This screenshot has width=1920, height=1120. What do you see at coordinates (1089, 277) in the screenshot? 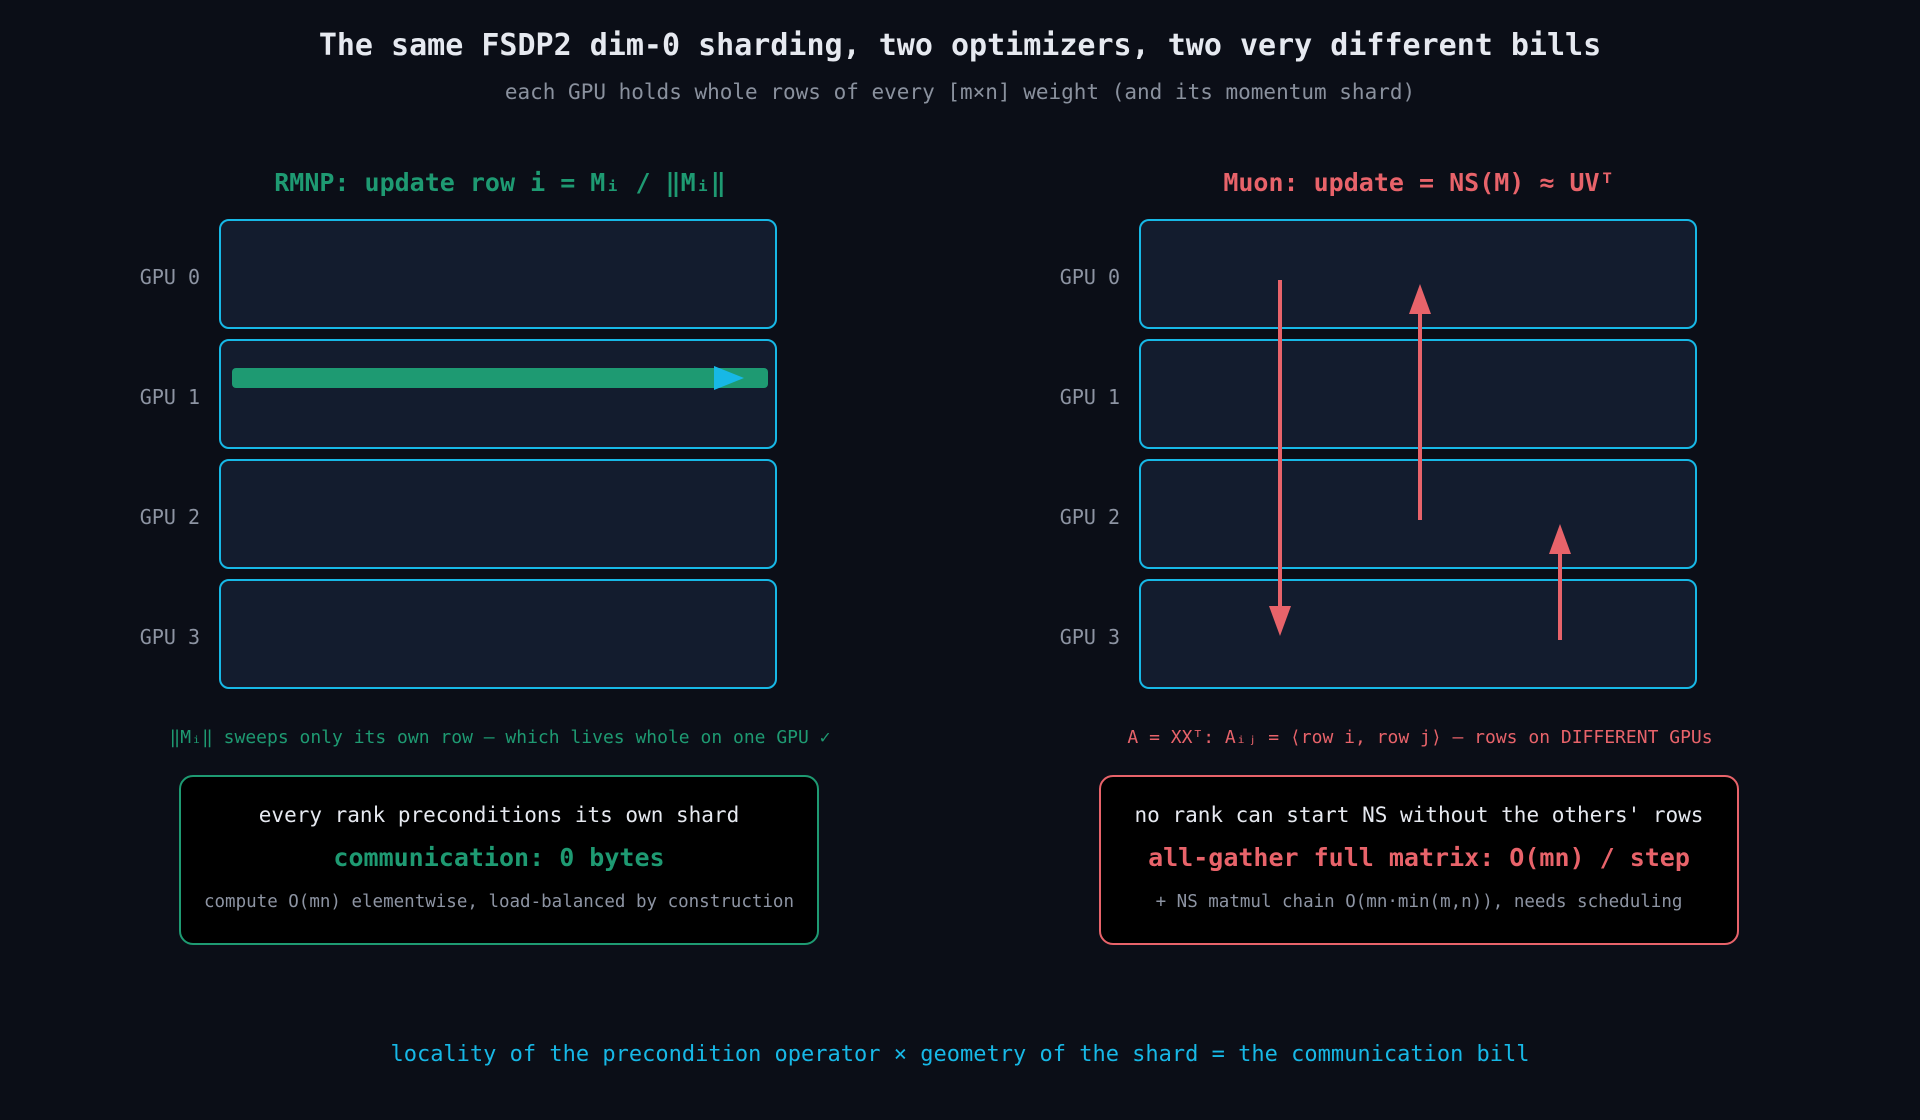
I see `muon-gpu-label-0: GPU 0` at bounding box center [1089, 277].